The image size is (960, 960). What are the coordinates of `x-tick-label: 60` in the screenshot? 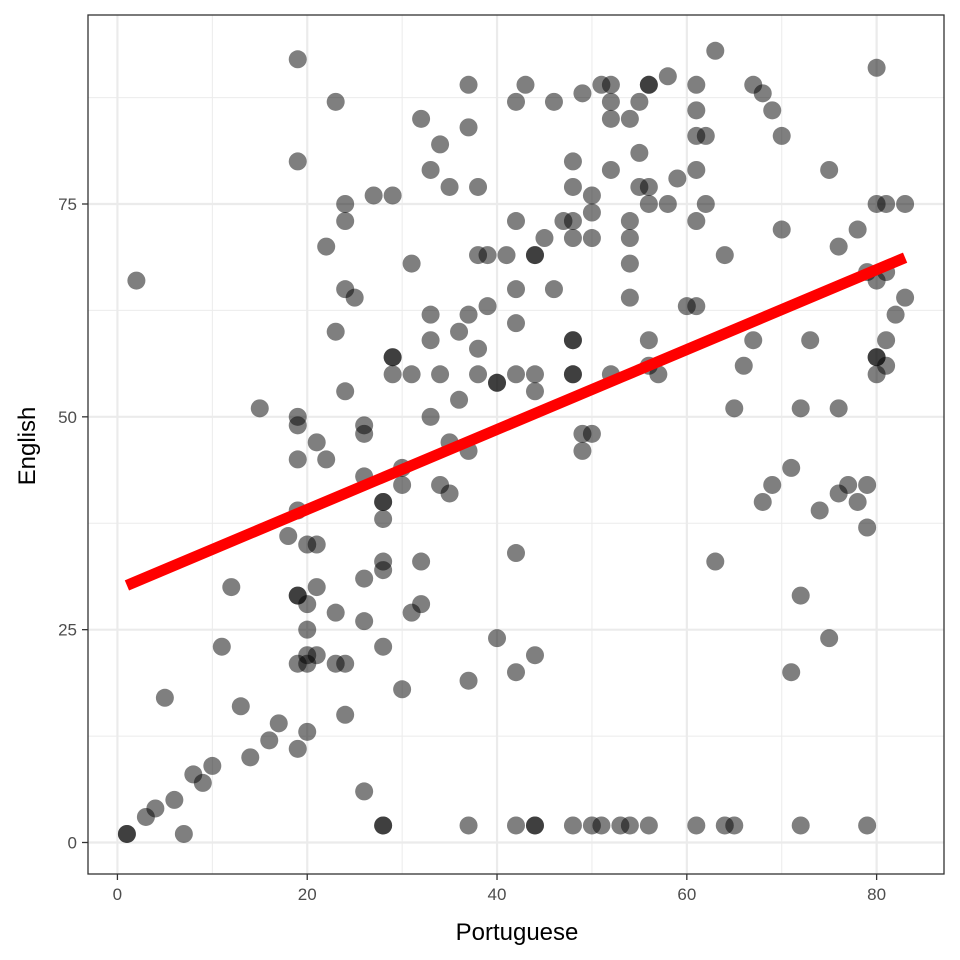 It's located at (686, 894).